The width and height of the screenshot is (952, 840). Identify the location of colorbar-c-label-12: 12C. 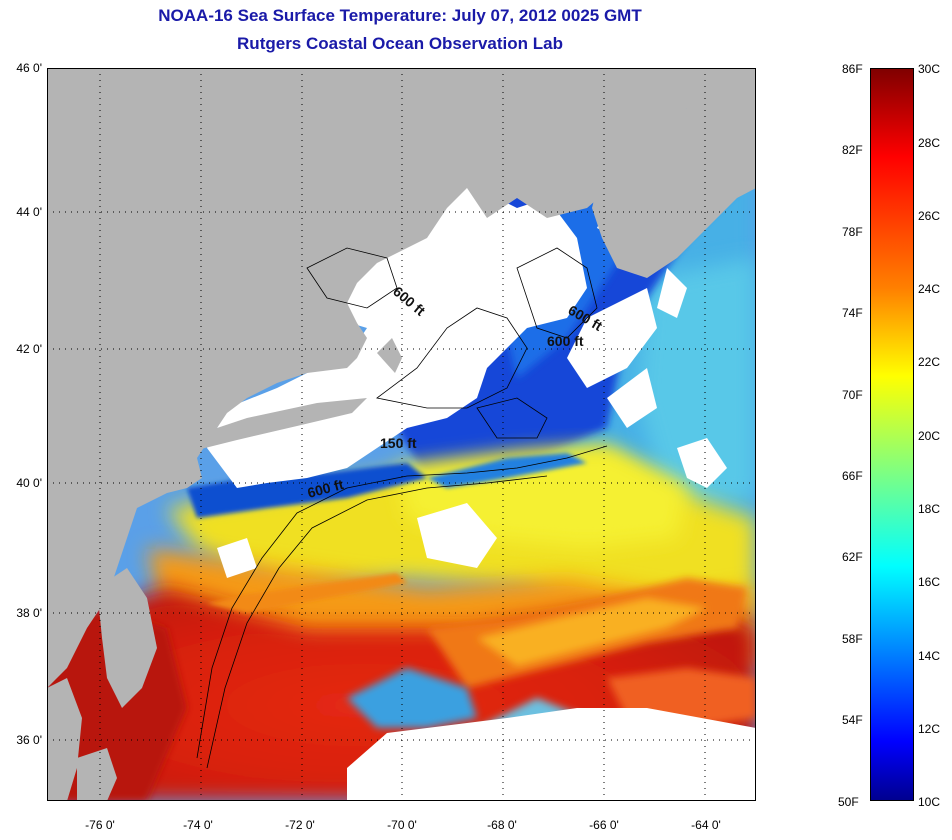
(929, 729).